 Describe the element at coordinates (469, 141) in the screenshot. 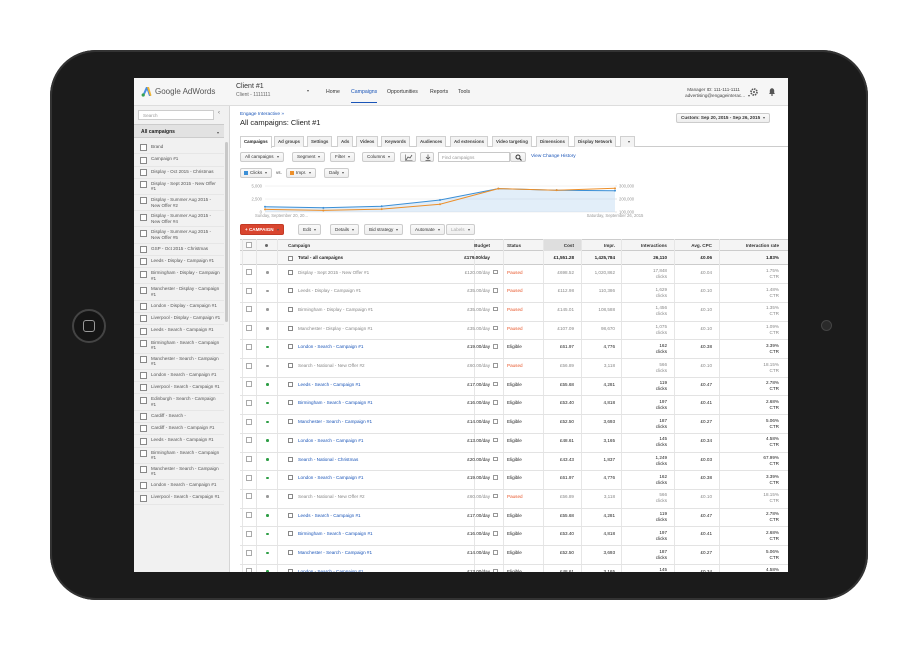

I see `tab: Ad extensions` at that location.